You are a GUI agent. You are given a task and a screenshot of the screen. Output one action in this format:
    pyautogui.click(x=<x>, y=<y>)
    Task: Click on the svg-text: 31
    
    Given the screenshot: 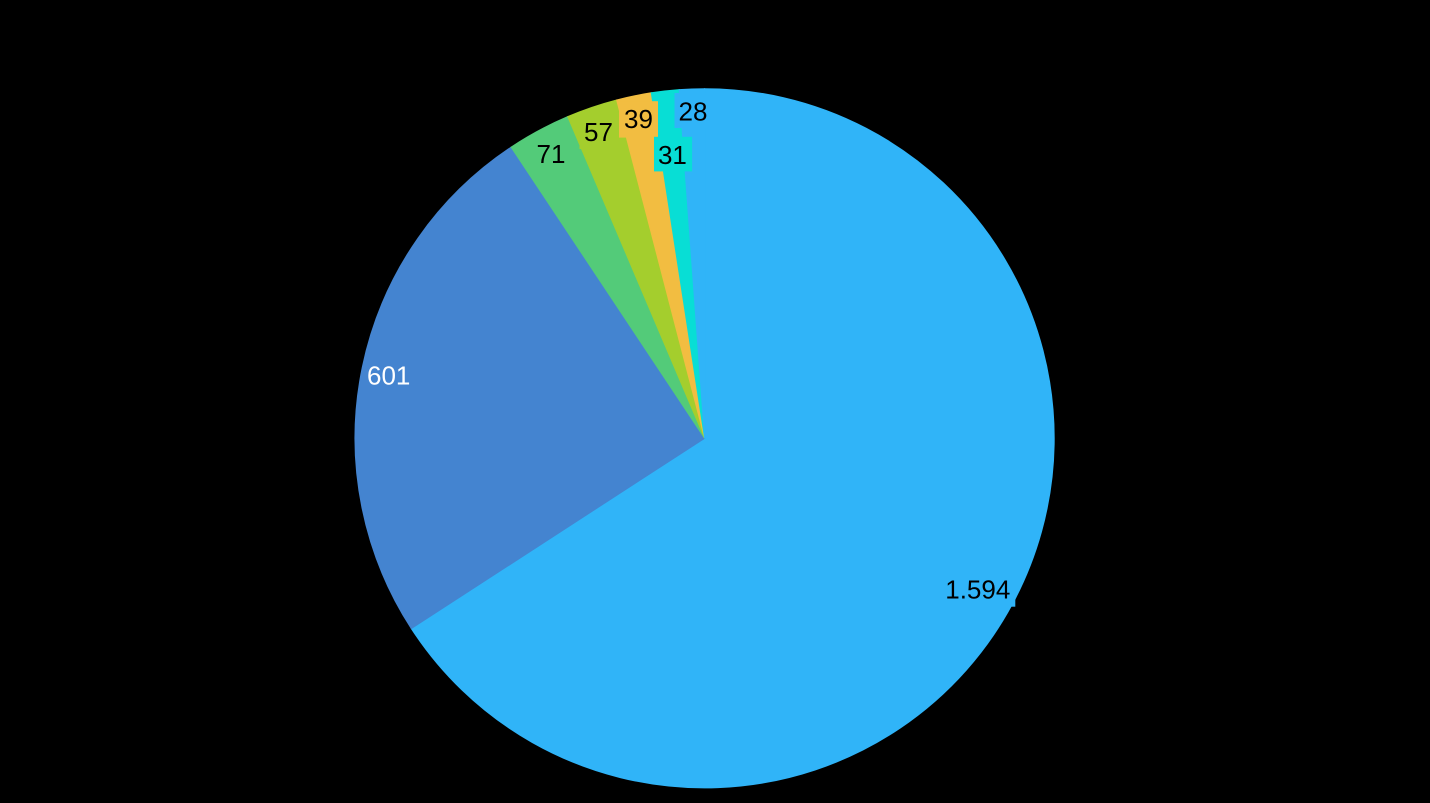 What is the action you would take?
    pyautogui.click(x=672, y=155)
    